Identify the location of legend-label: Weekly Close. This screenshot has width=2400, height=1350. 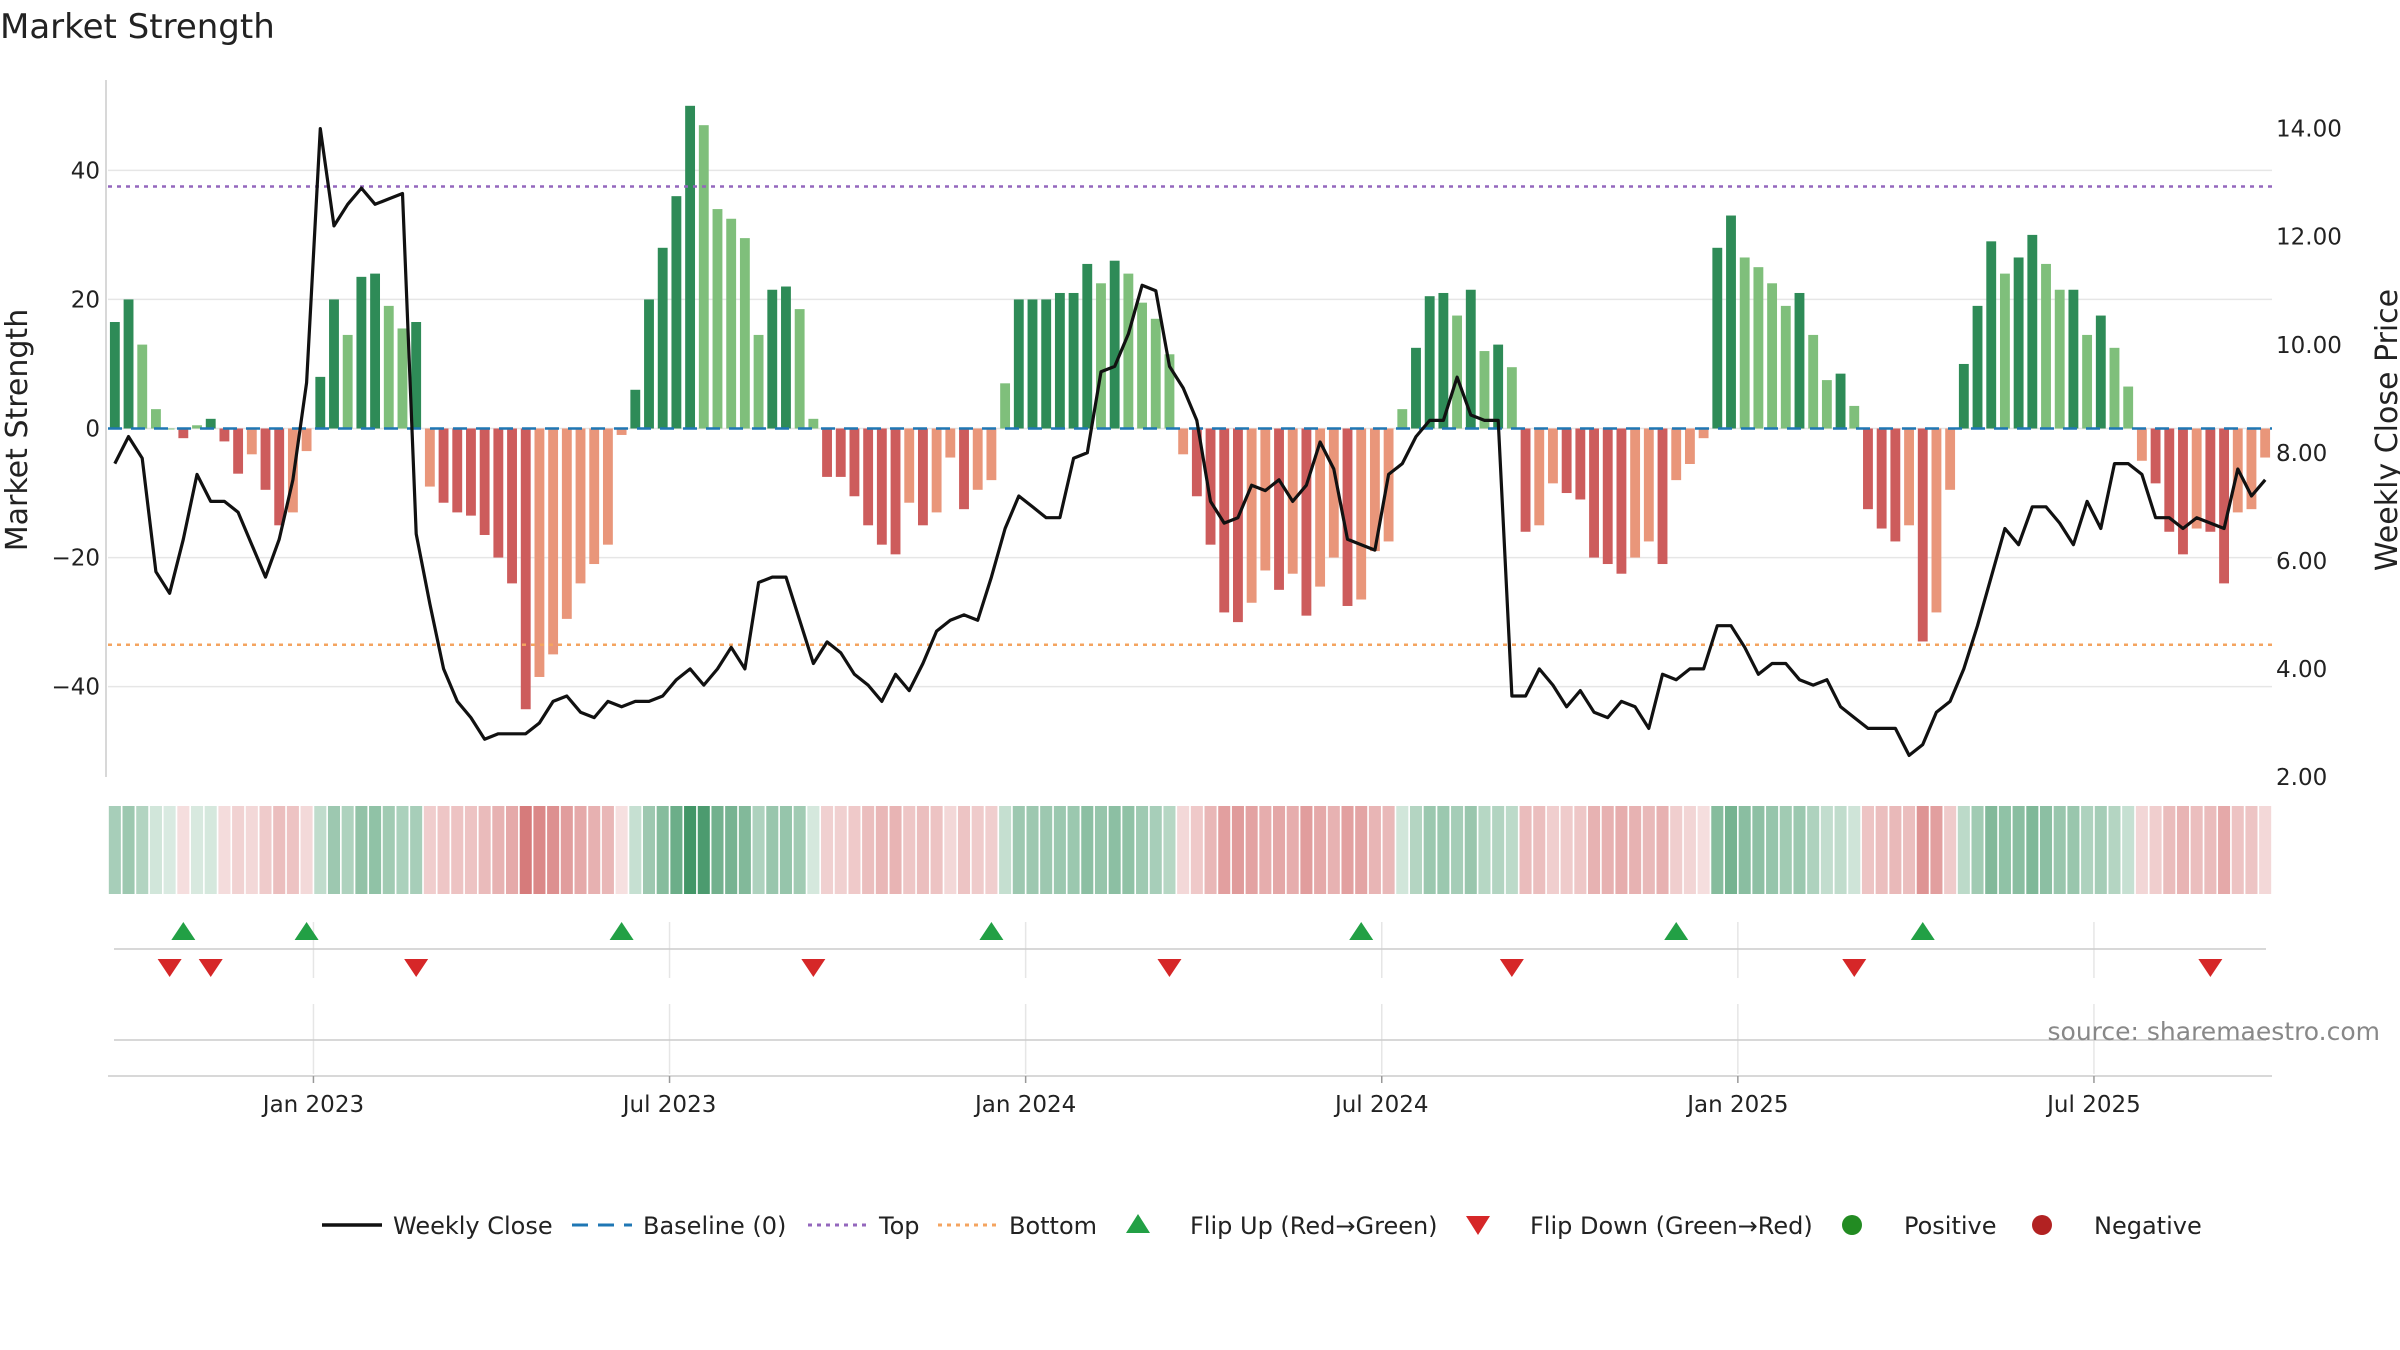
(473, 1226).